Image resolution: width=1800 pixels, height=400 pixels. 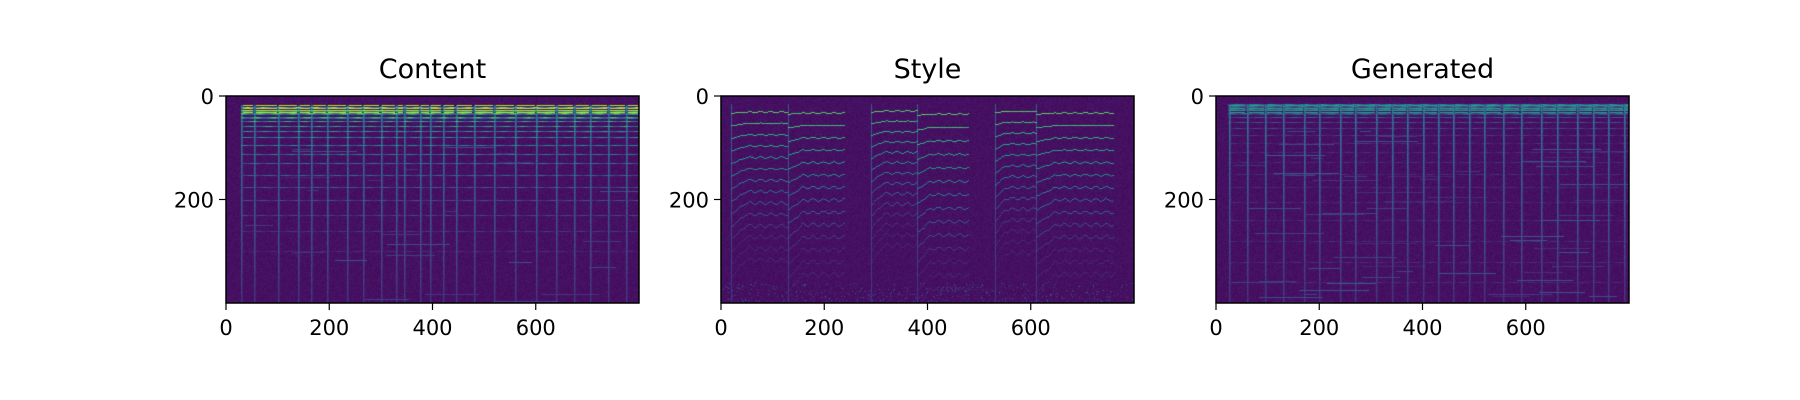 What do you see at coordinates (1422, 69) in the screenshot?
I see `panel-title: Generated` at bounding box center [1422, 69].